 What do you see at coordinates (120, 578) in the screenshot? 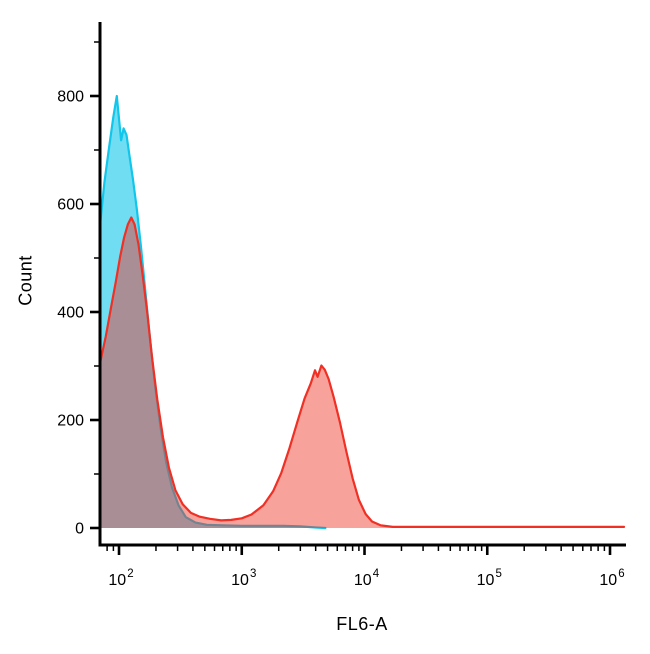
I see `x-tick-label: 10²` at bounding box center [120, 578].